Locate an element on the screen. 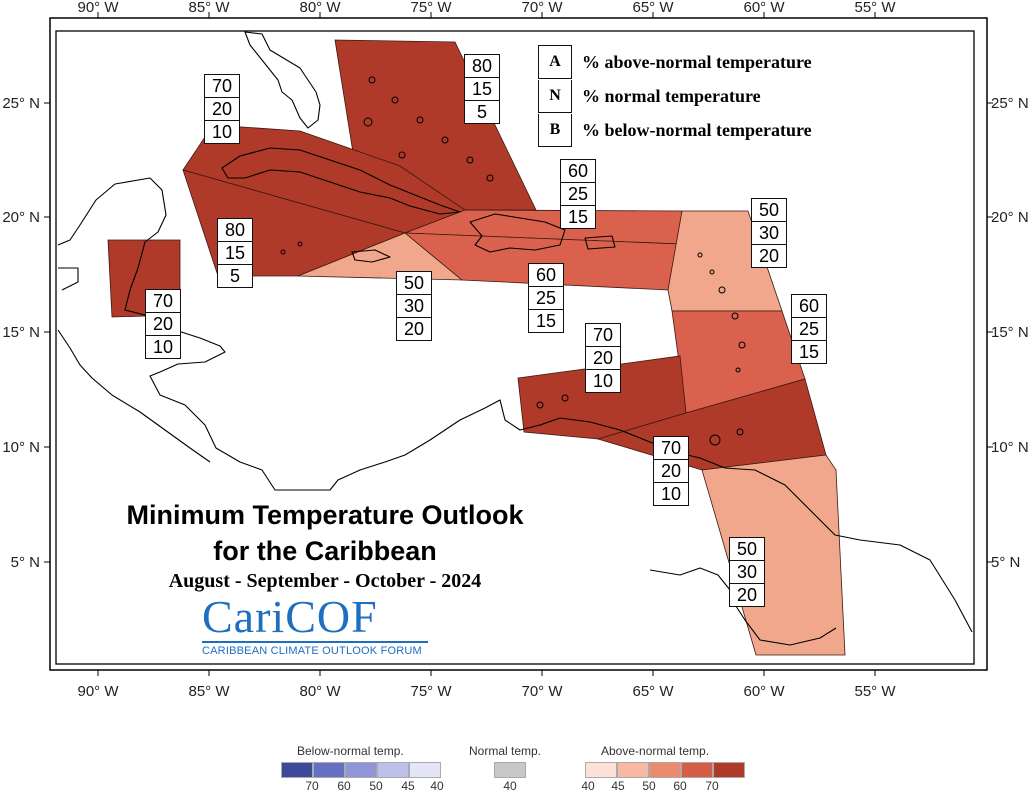 The image size is (1030, 793). left-latitude-labels: 25° N 20° N 15° N 10° N 5° N is located at coordinates (21, 333).